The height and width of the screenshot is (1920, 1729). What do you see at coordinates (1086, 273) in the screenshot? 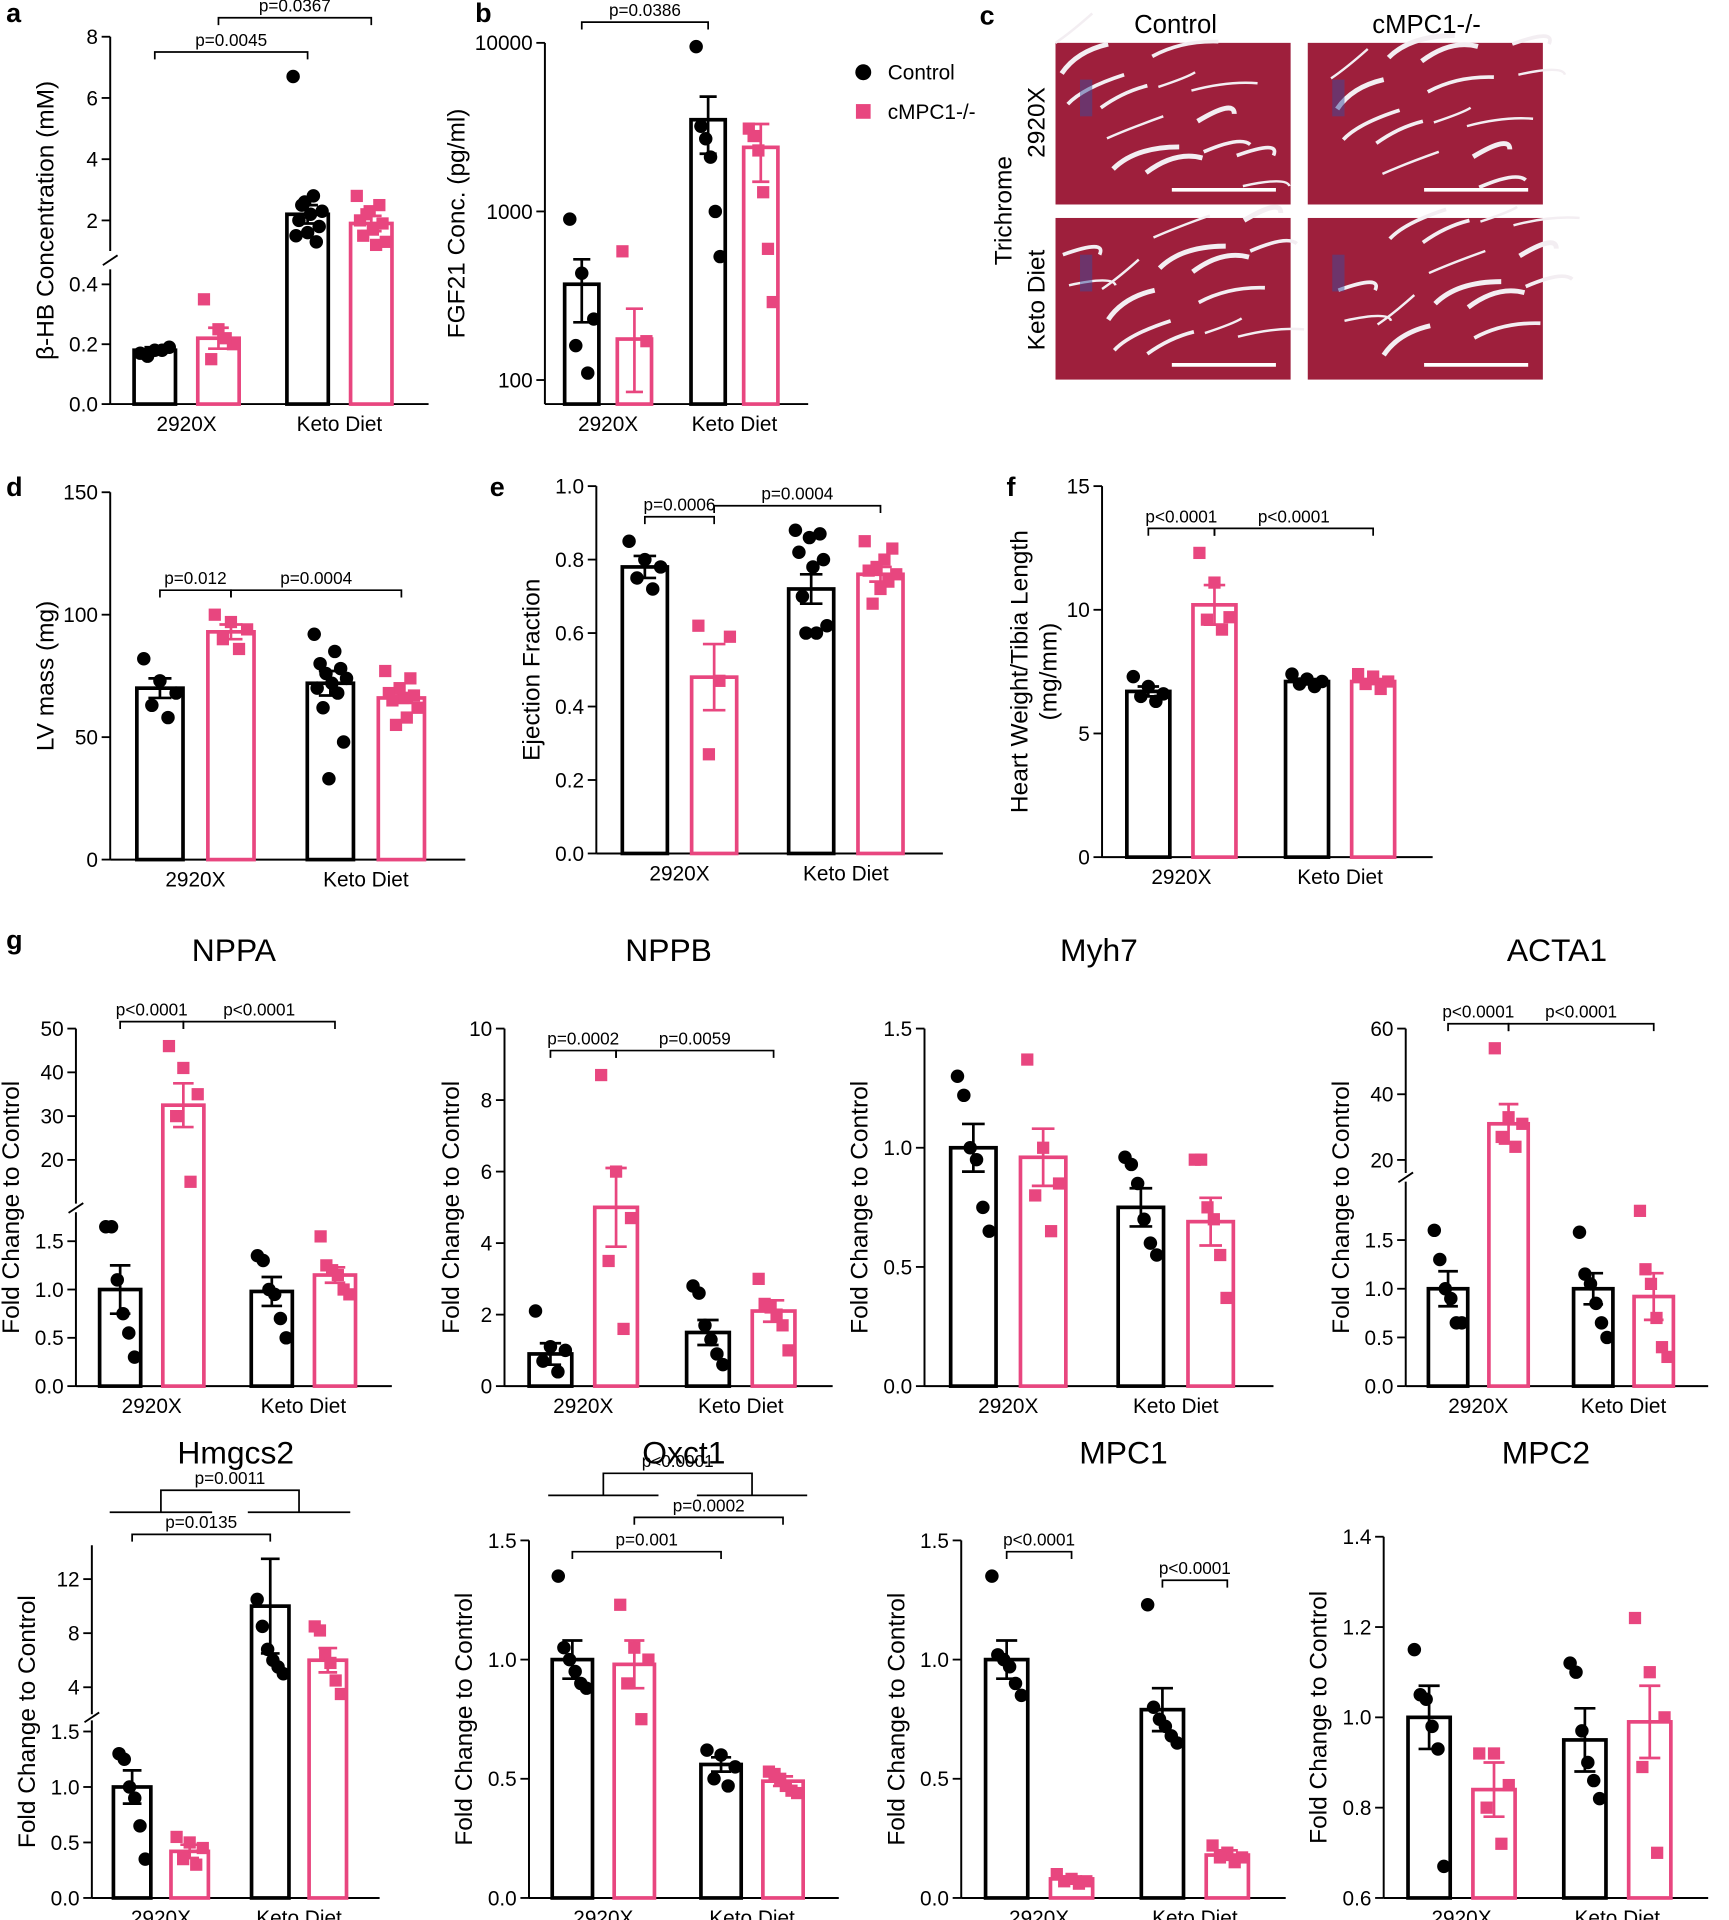
I see `tissue-stain` at bounding box center [1086, 273].